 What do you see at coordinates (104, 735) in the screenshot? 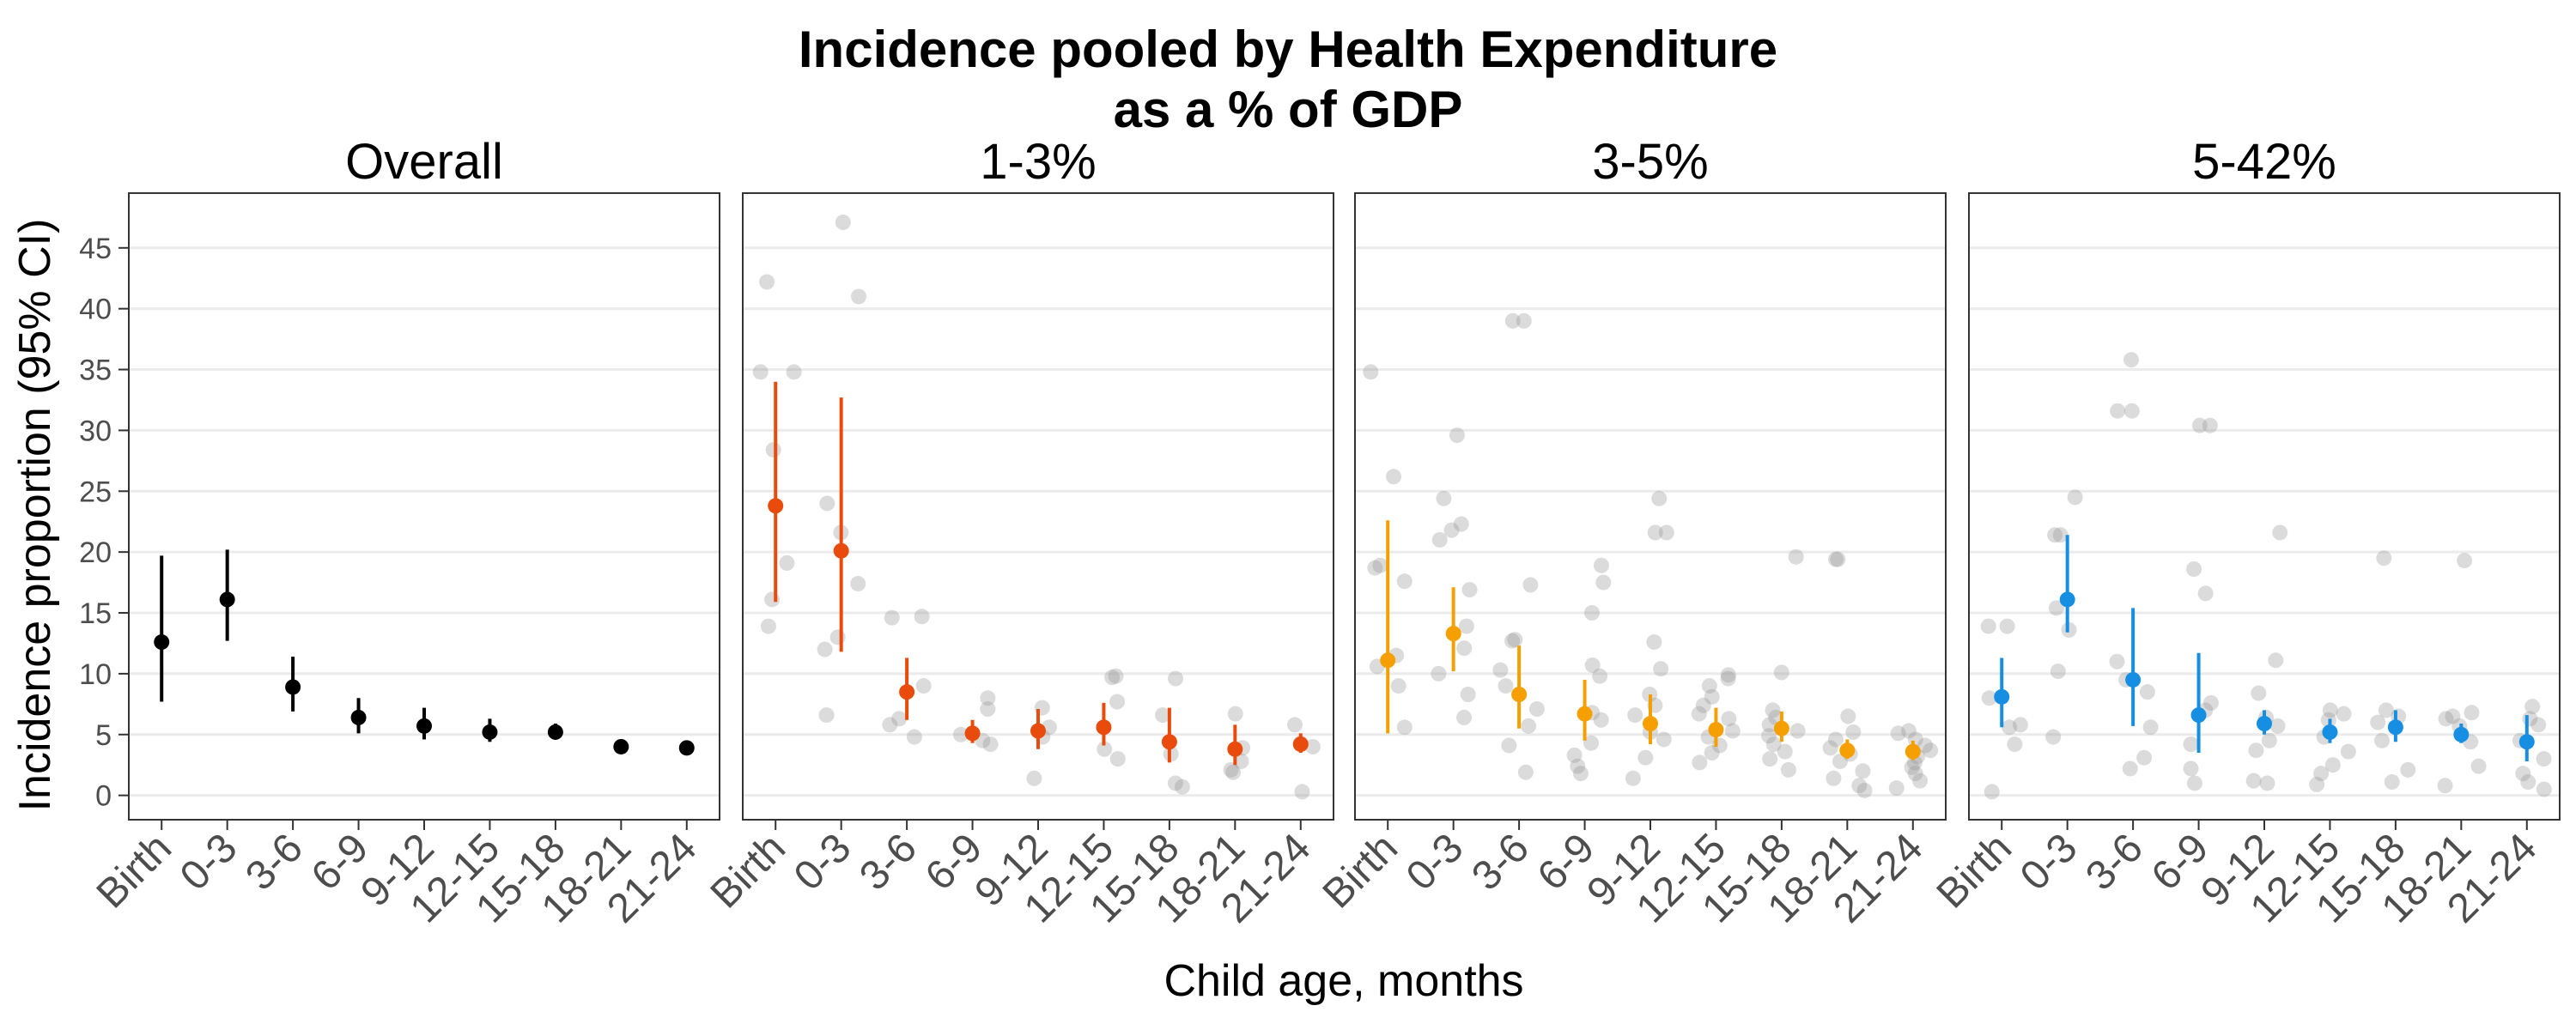
I see `y-tick-label: 5` at bounding box center [104, 735].